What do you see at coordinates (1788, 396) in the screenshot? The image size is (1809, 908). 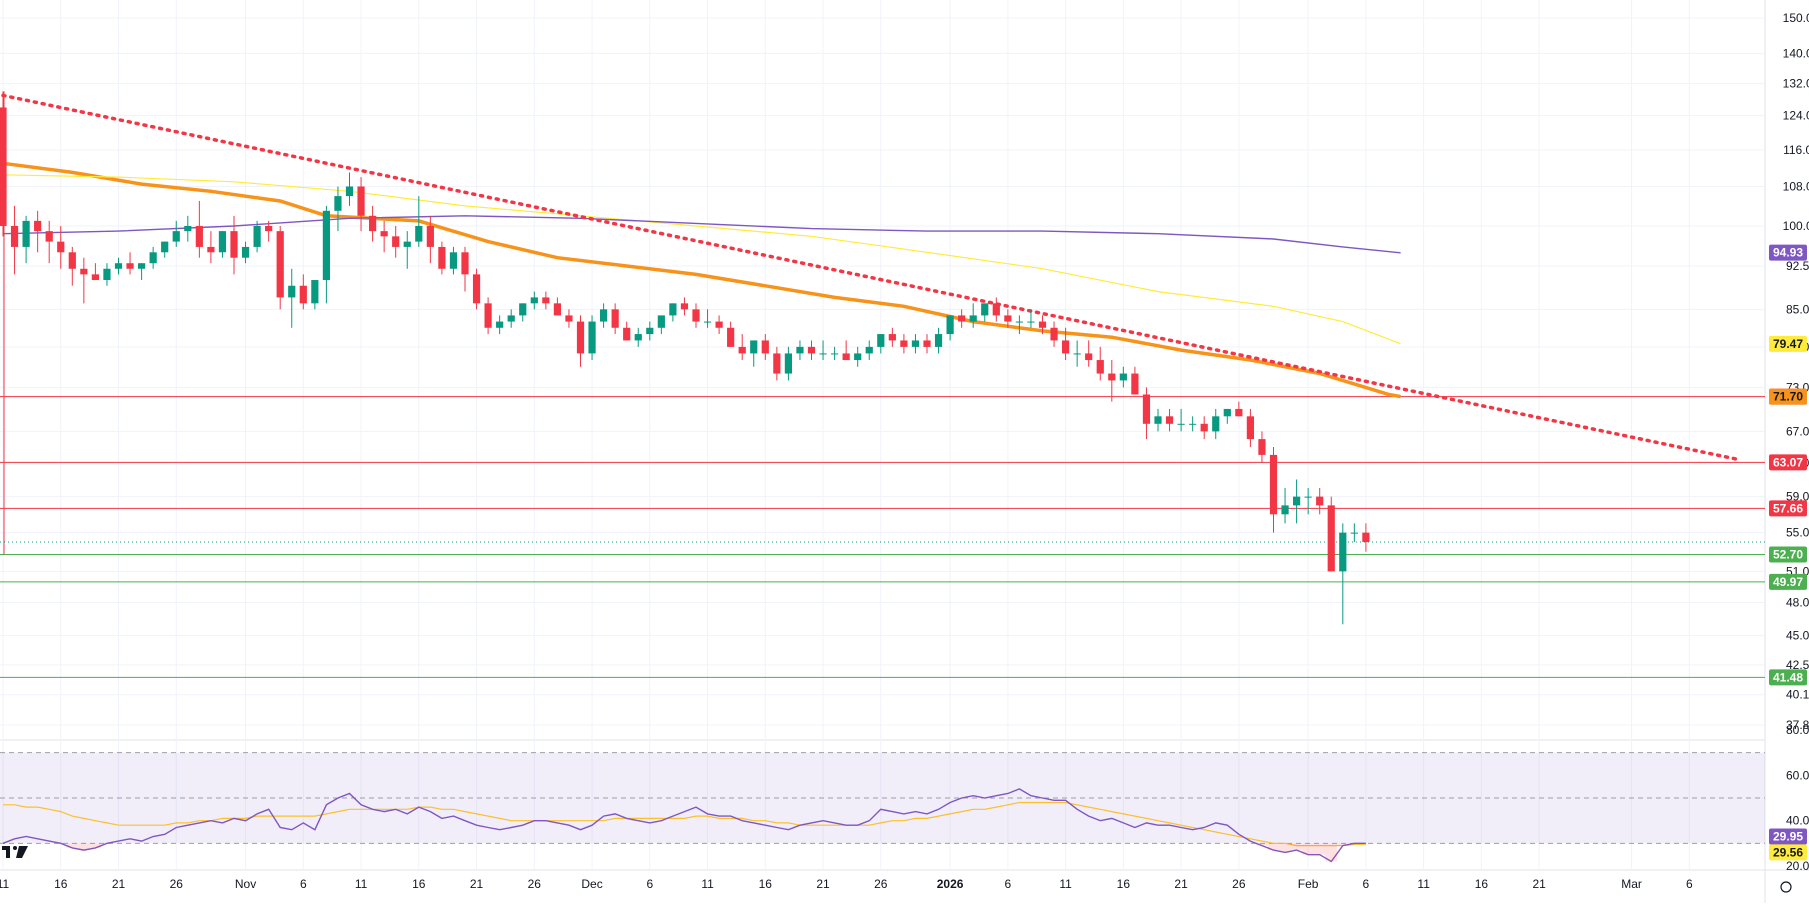 I see `ma-badge: 71.70` at bounding box center [1788, 396].